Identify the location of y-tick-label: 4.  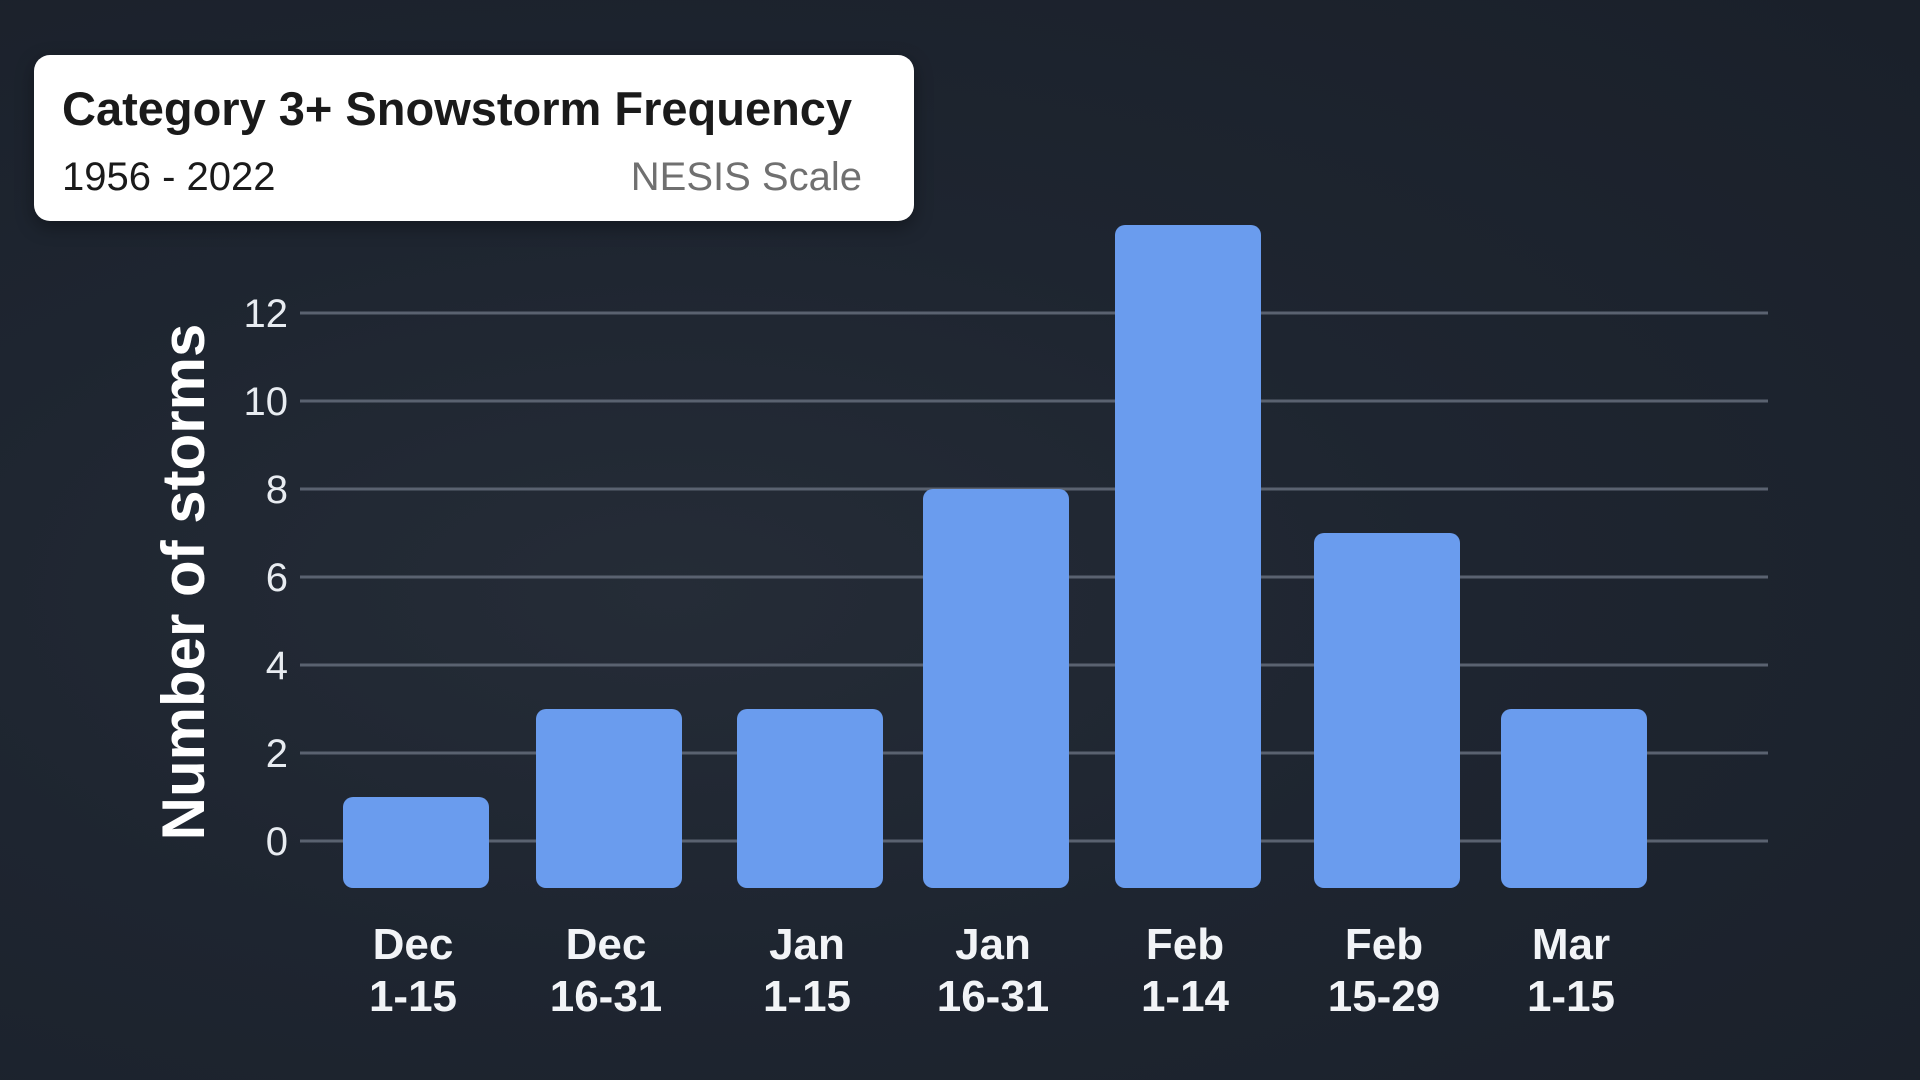
(277, 666).